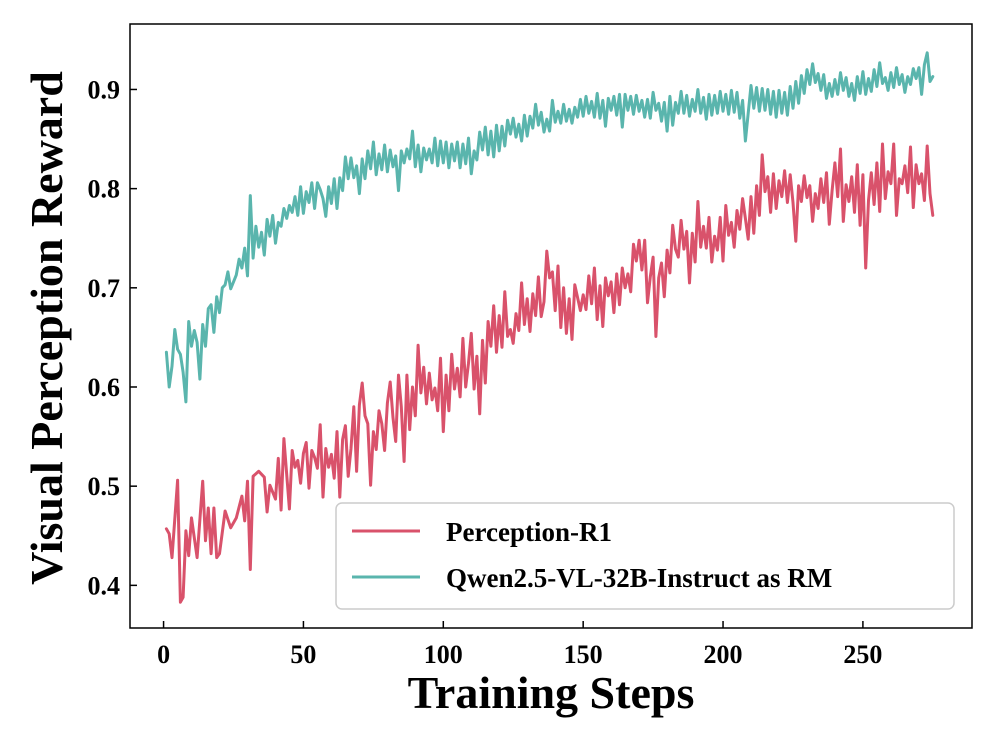 The height and width of the screenshot is (747, 996). What do you see at coordinates (104, 585) in the screenshot?
I see `y-tick-label: 0.4` at bounding box center [104, 585].